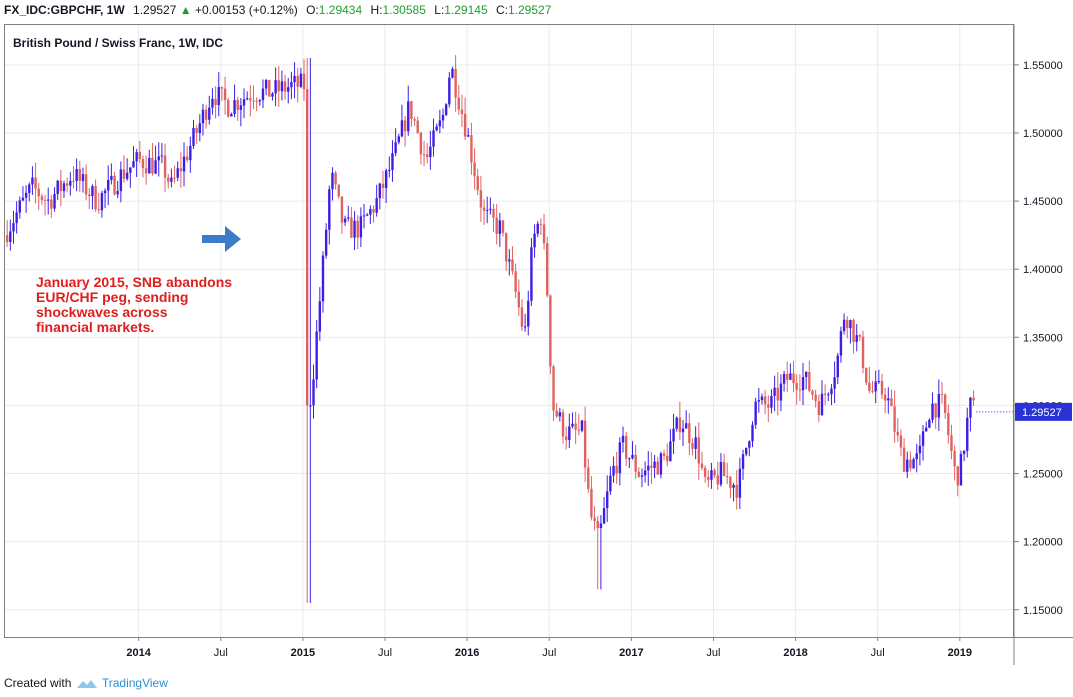 The image size is (1073, 697). I want to click on low-label: L:, so click(439, 10).